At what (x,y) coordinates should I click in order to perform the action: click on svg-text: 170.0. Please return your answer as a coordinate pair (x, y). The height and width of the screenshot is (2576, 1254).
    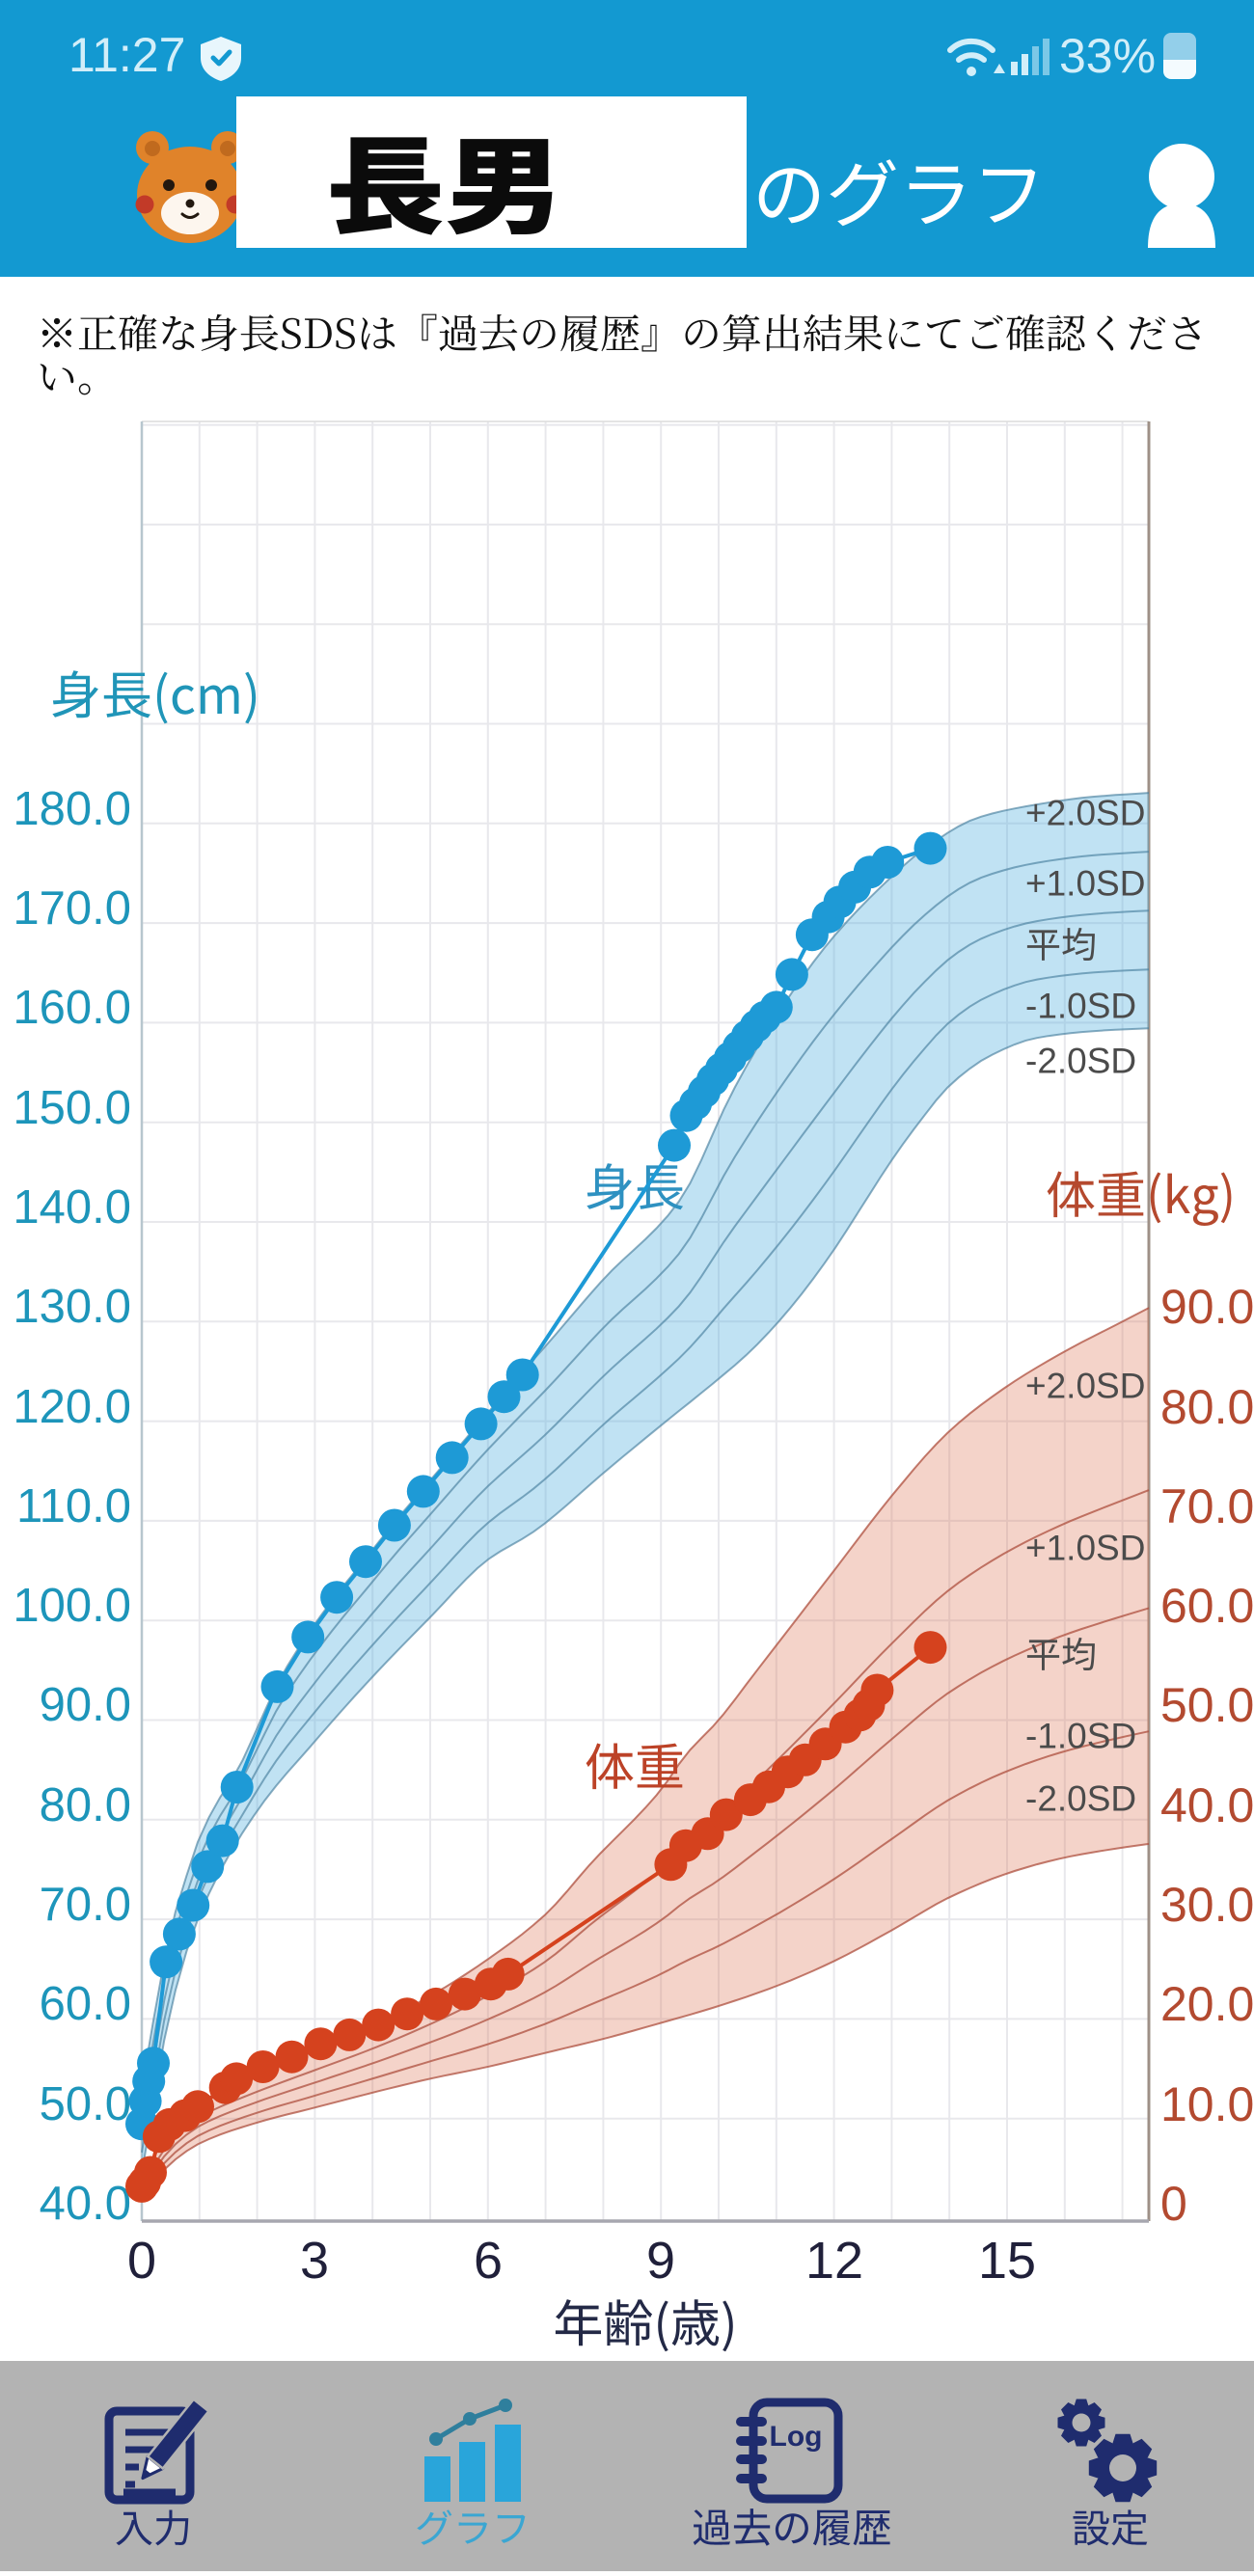
    Looking at the image, I should click on (72, 908).